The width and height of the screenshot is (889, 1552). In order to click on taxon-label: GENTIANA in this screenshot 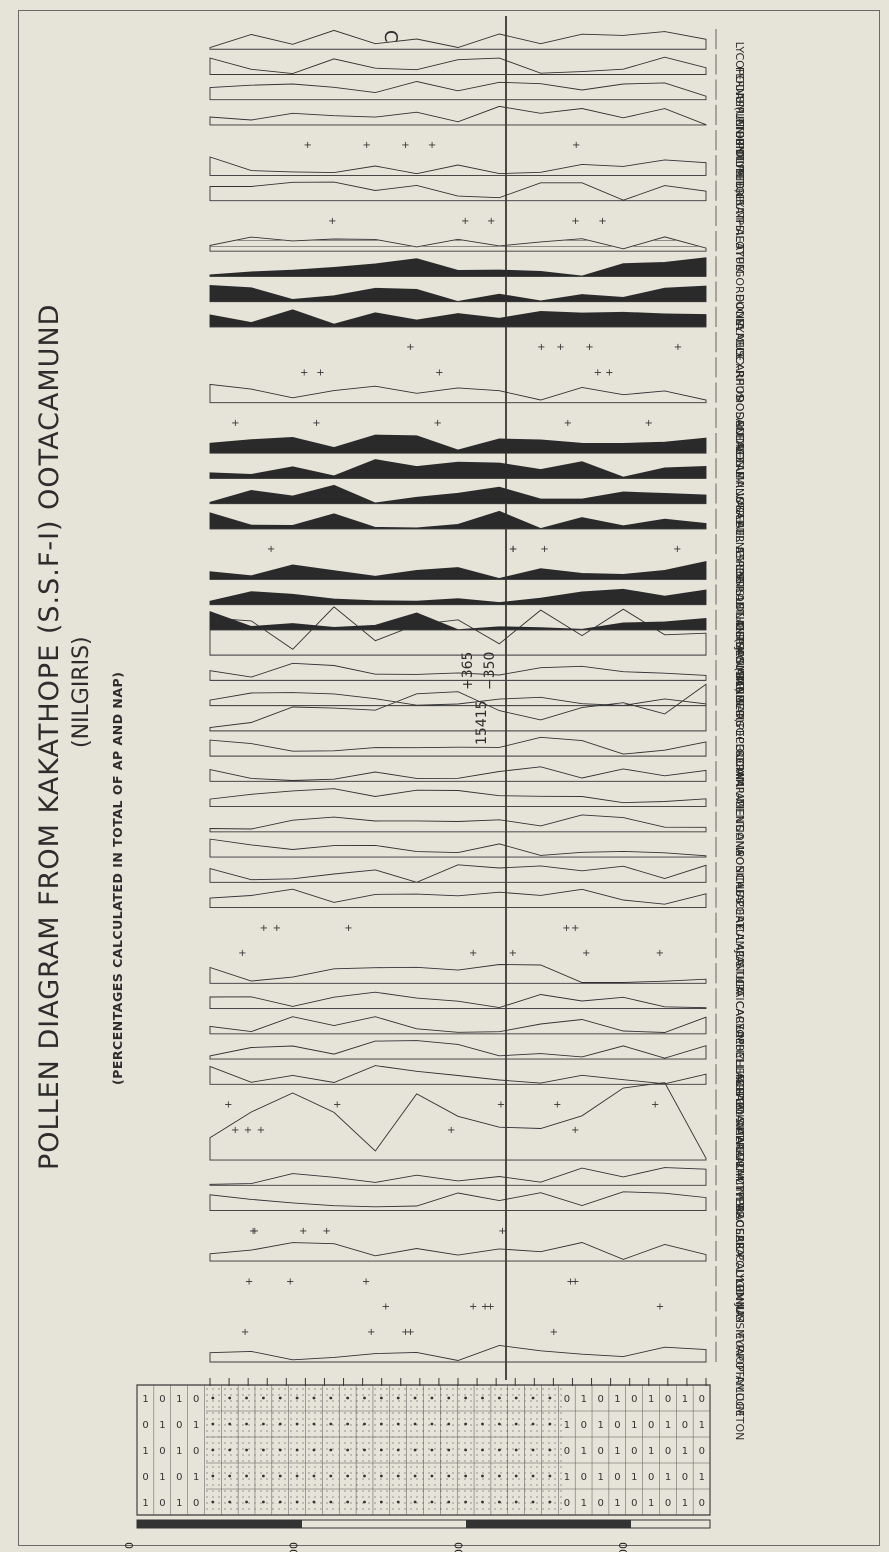, I will do `click(739, 827)`.